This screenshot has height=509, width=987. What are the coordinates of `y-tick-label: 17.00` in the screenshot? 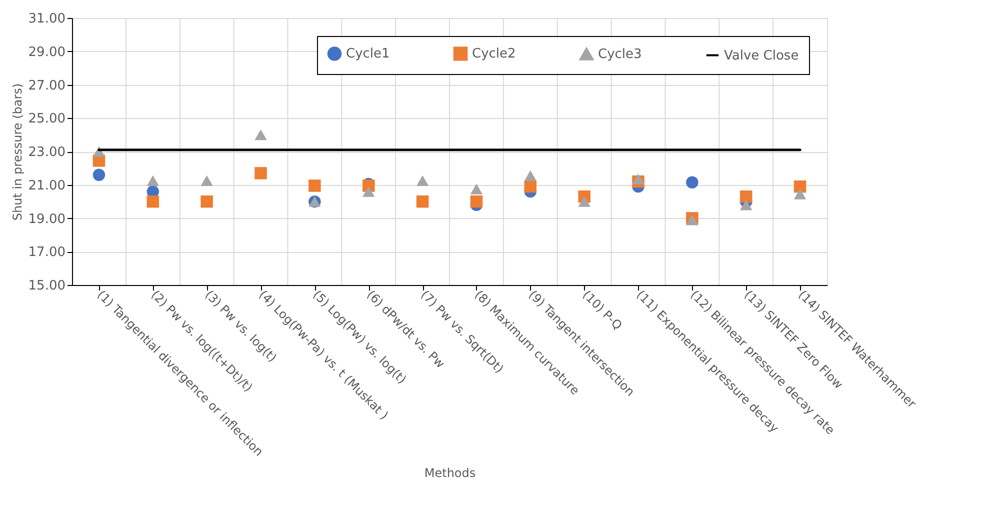 It's located at (47, 252).